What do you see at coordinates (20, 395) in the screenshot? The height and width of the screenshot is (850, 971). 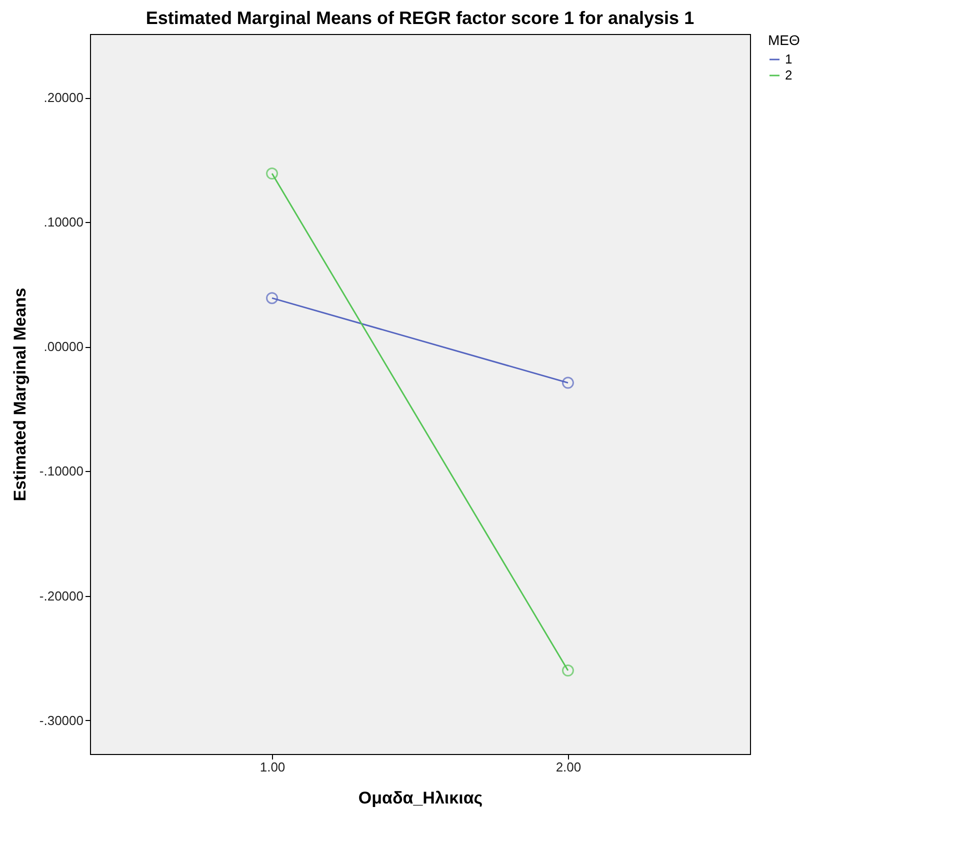 I see `y-axis-title: Estimated Marginal Means` at bounding box center [20, 395].